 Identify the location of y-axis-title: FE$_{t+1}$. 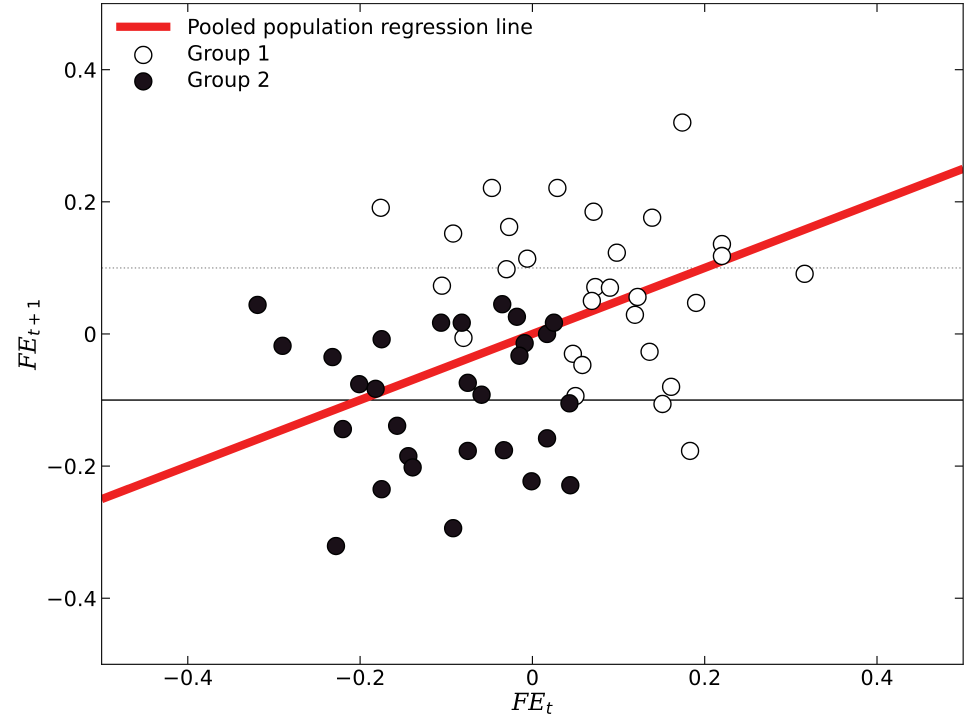
(29, 335).